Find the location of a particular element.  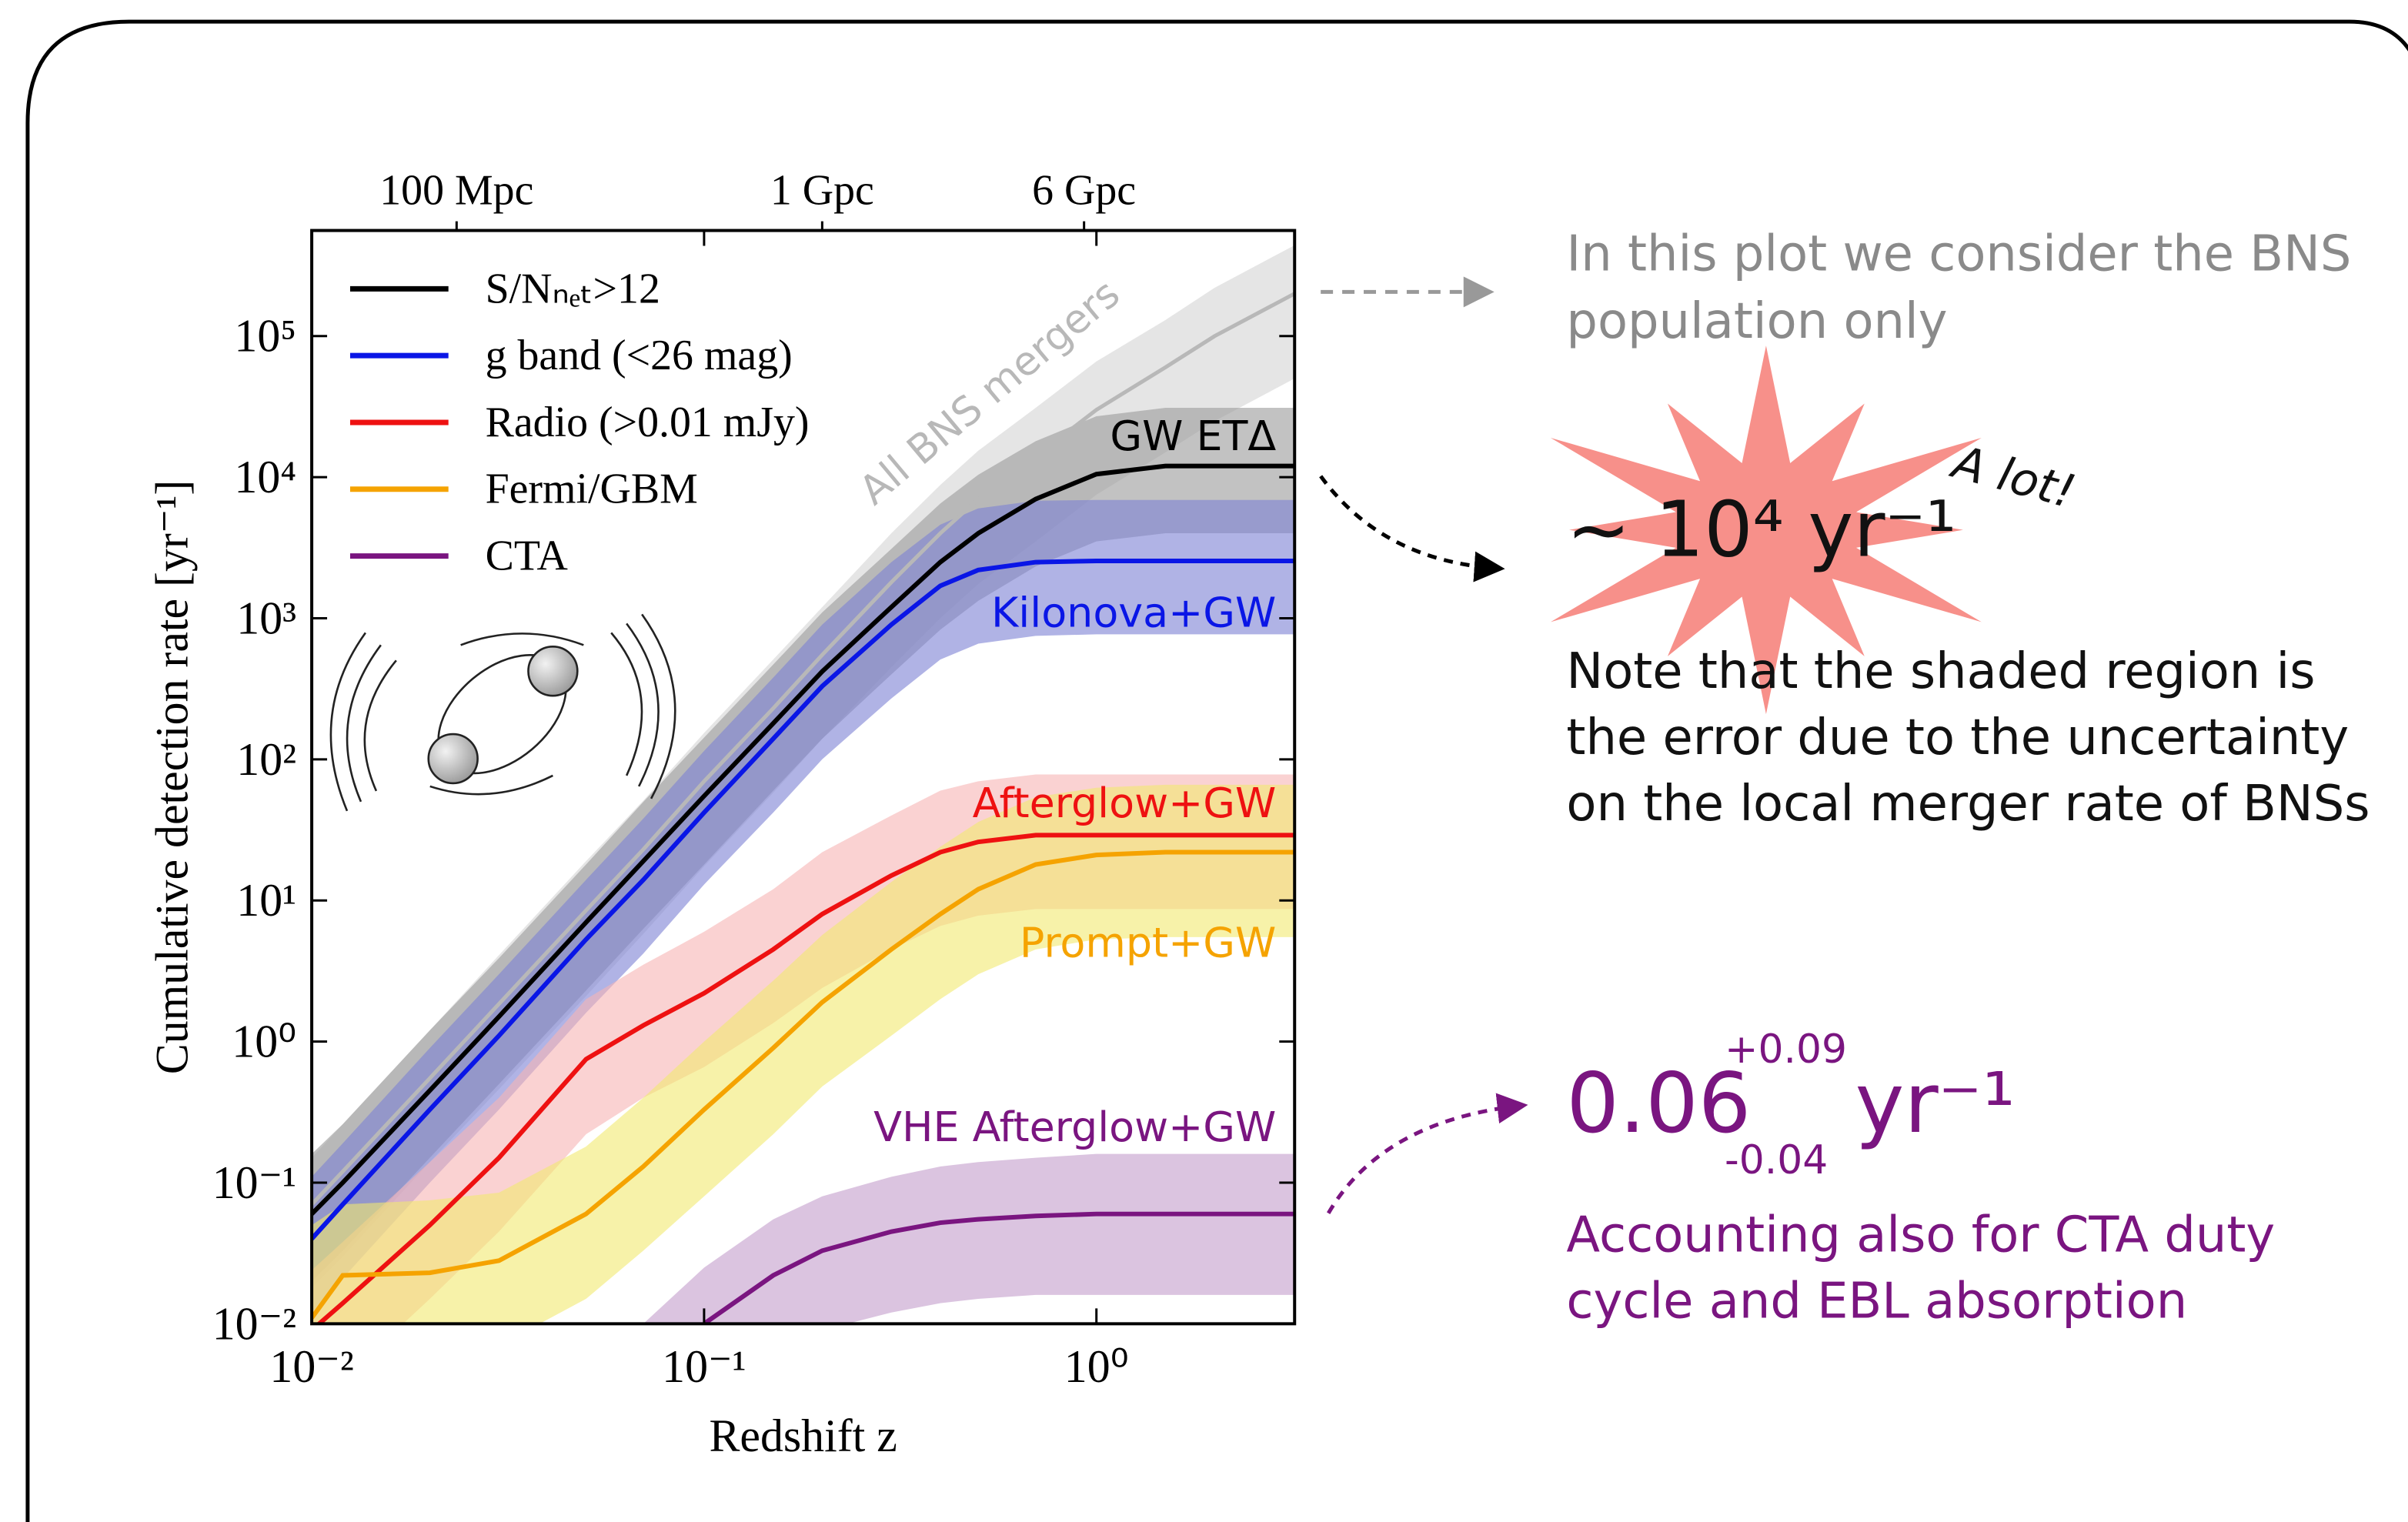

y-tick-label: 10³ is located at coordinates (266, 617).